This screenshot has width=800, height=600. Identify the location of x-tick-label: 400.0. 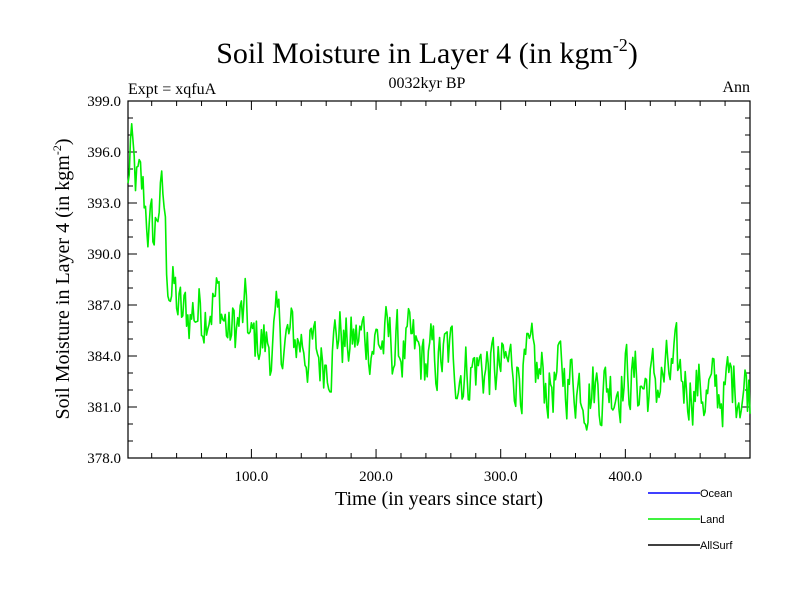
(625, 477).